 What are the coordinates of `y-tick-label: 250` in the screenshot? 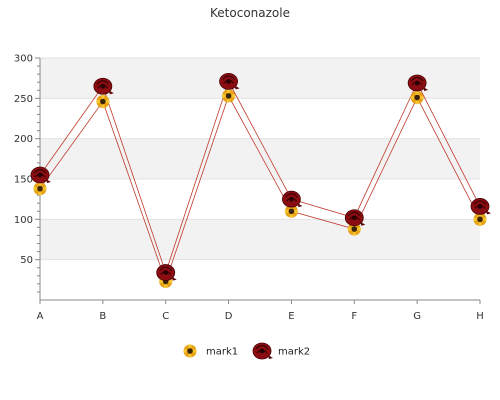 It's located at (23, 99).